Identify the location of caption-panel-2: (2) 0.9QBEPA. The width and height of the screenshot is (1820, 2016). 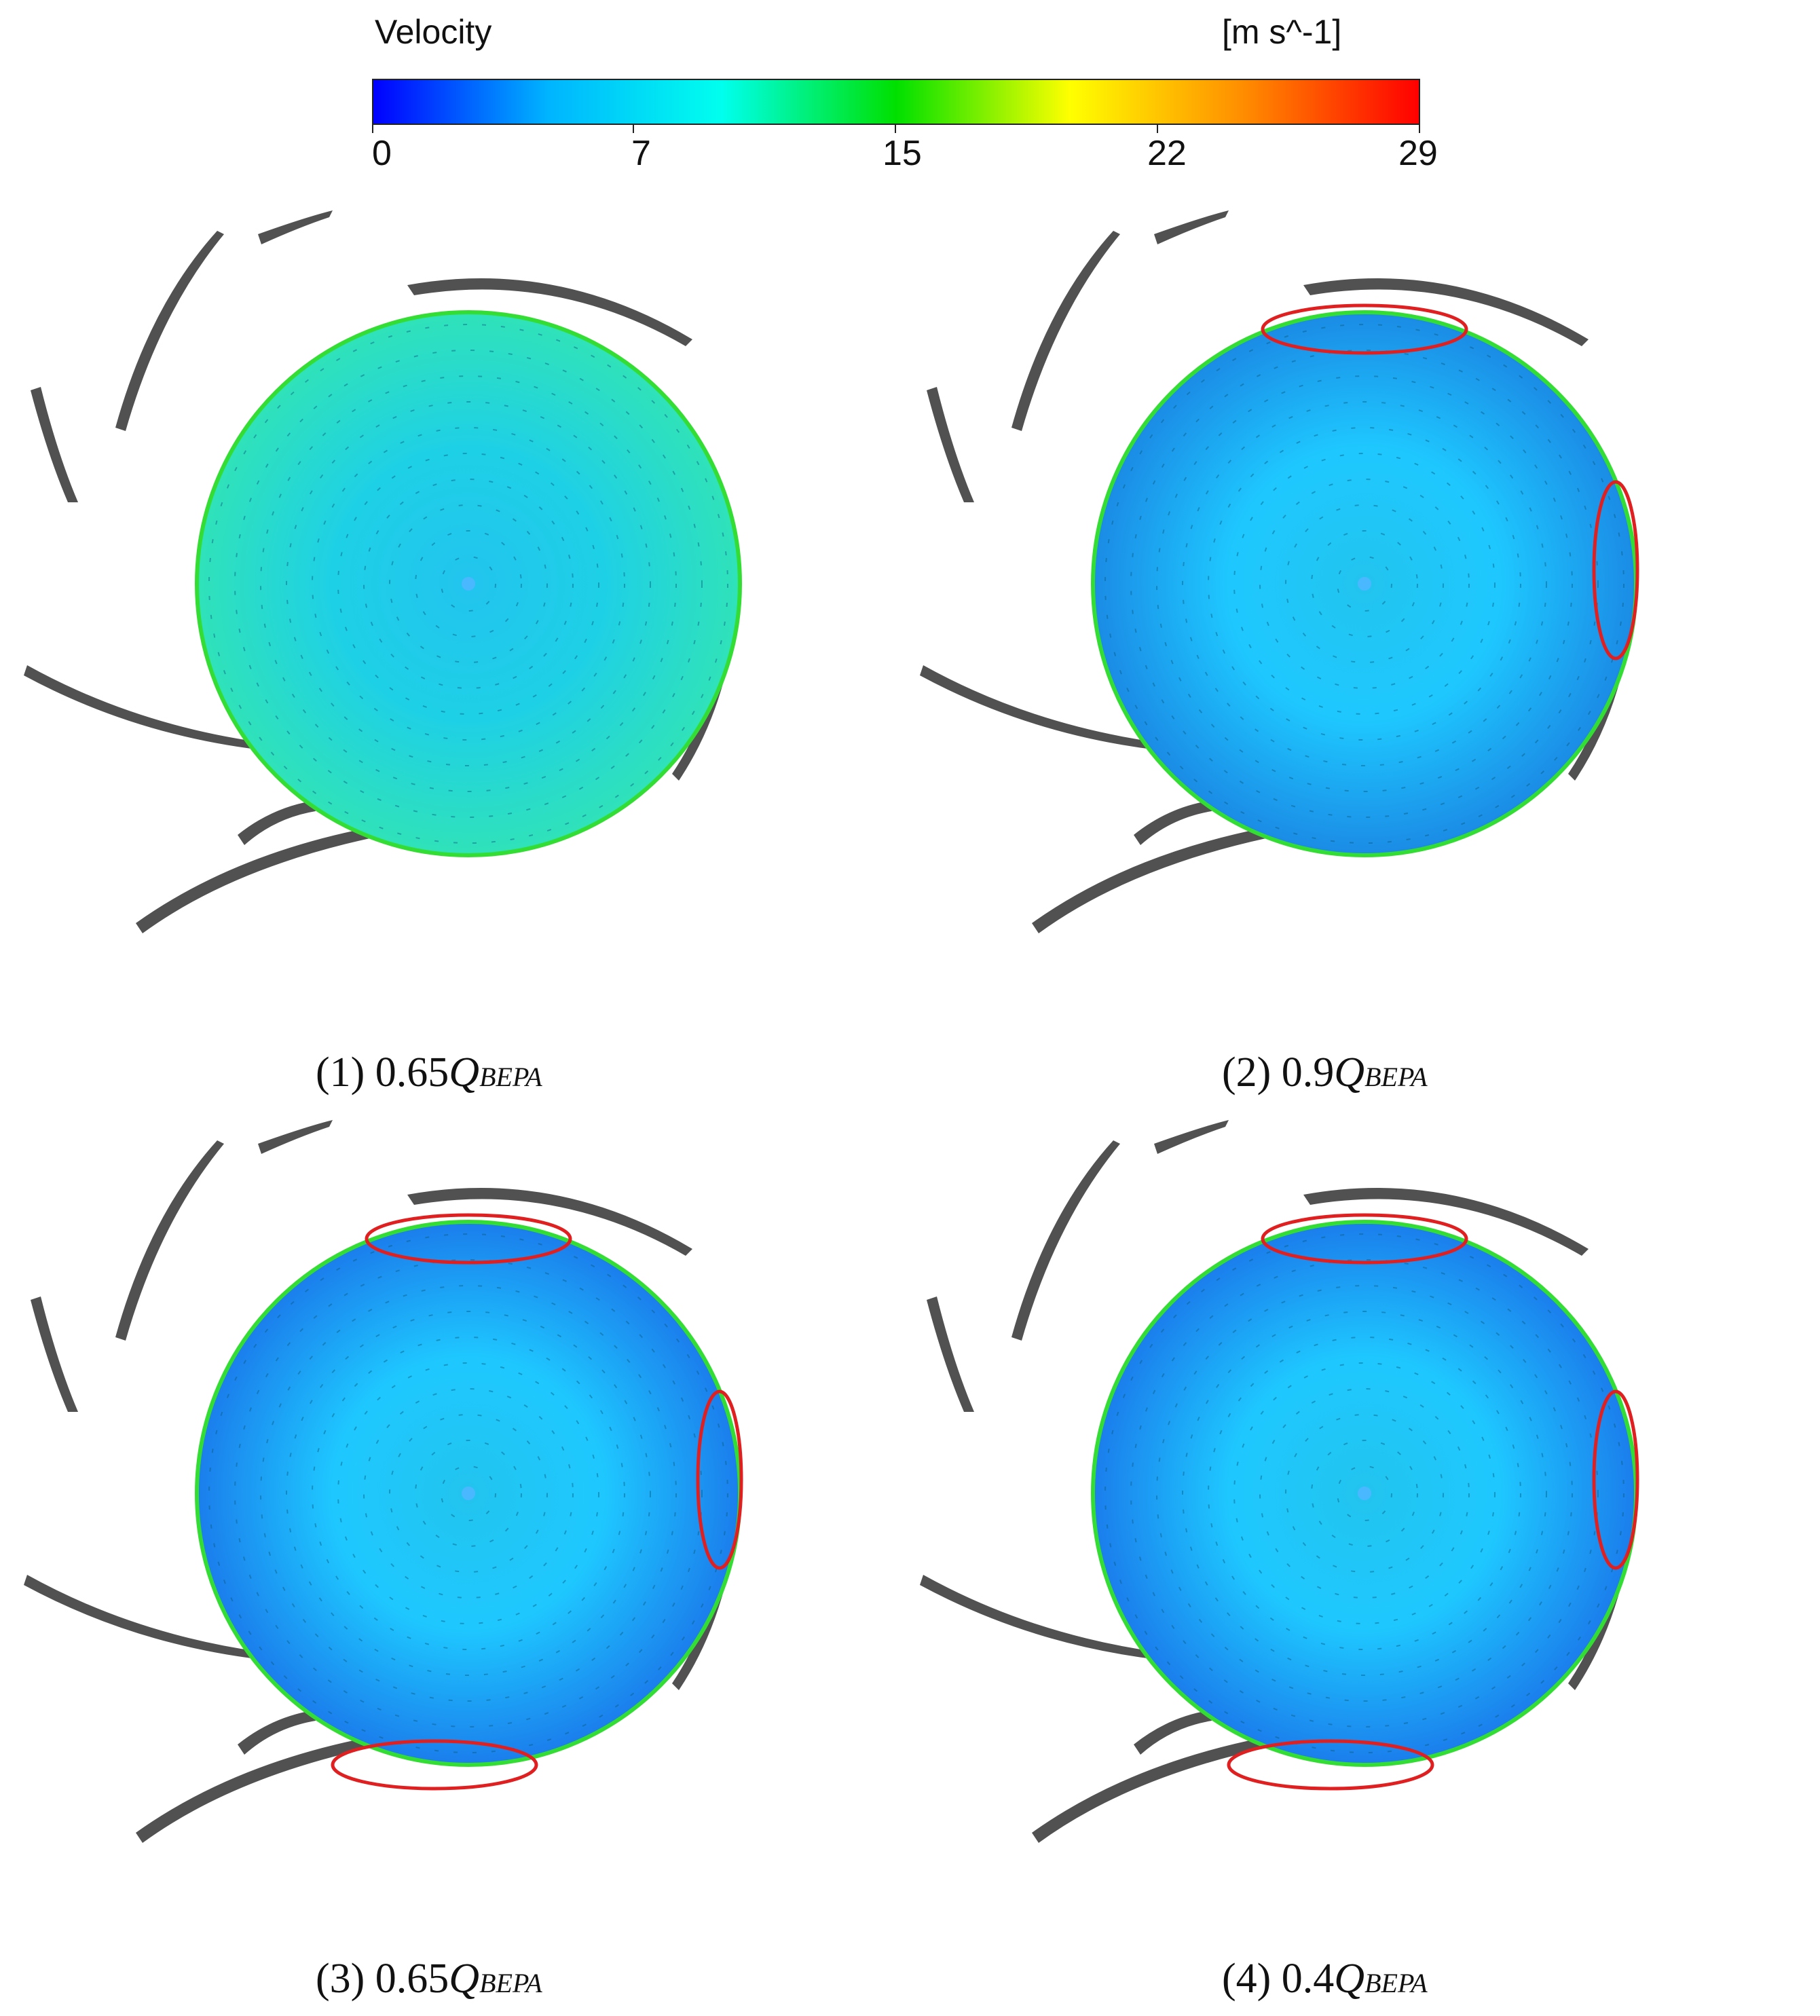
(1325, 1073).